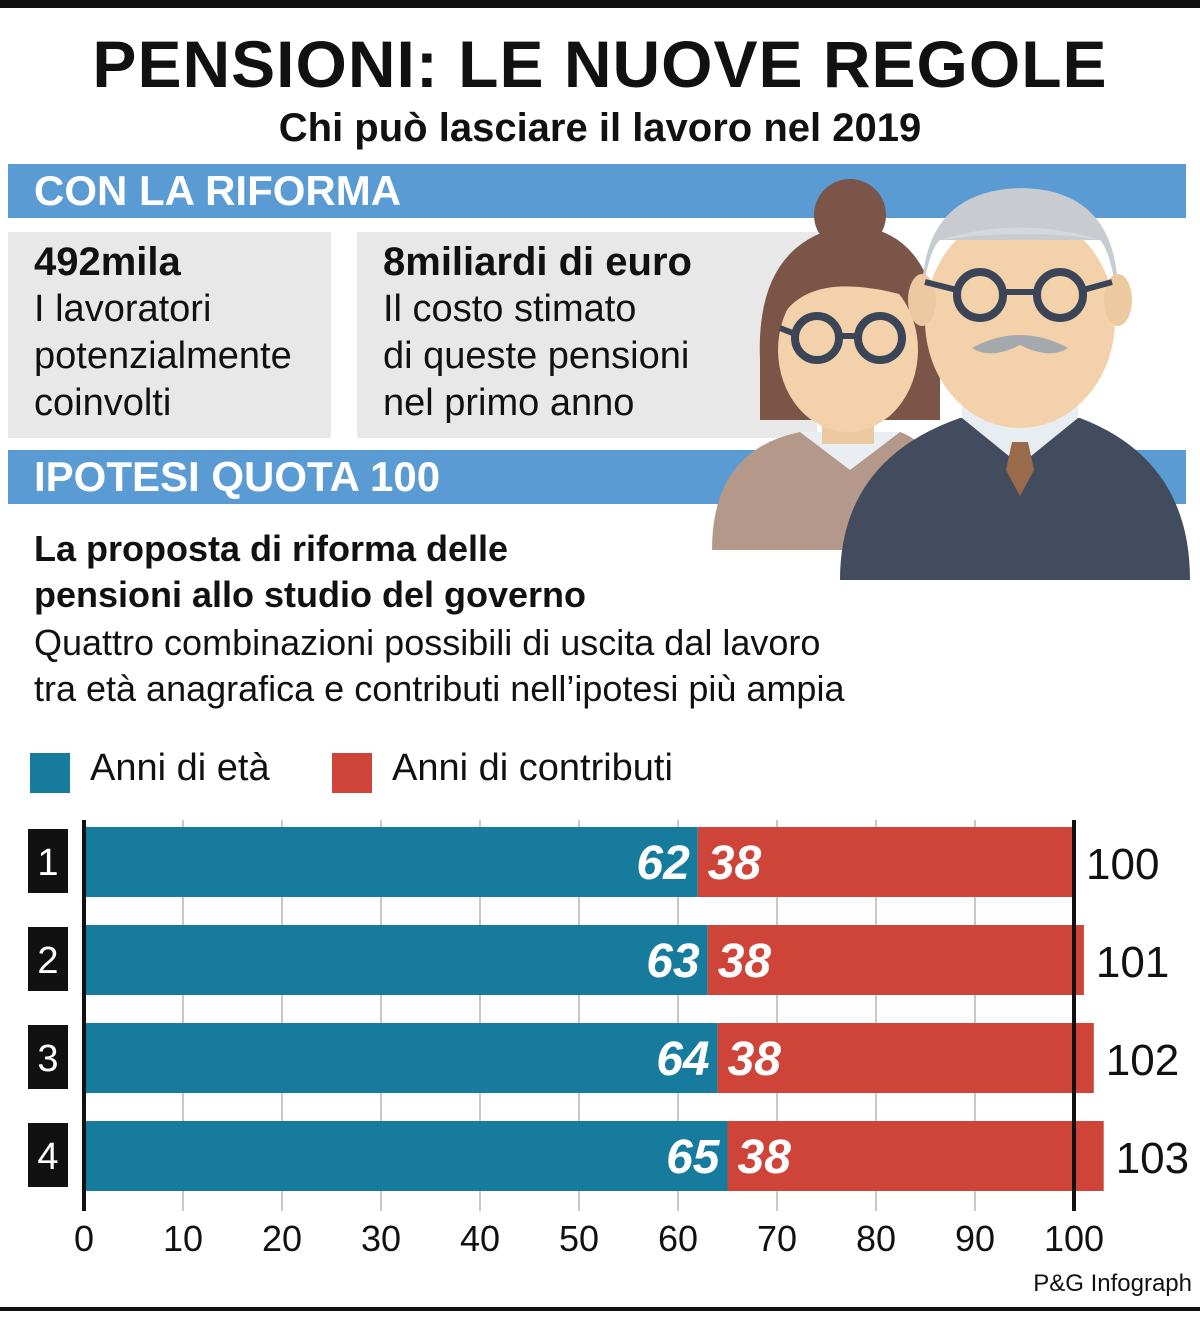  What do you see at coordinates (84, 1238) in the screenshot?
I see `x-tick-label: 0` at bounding box center [84, 1238].